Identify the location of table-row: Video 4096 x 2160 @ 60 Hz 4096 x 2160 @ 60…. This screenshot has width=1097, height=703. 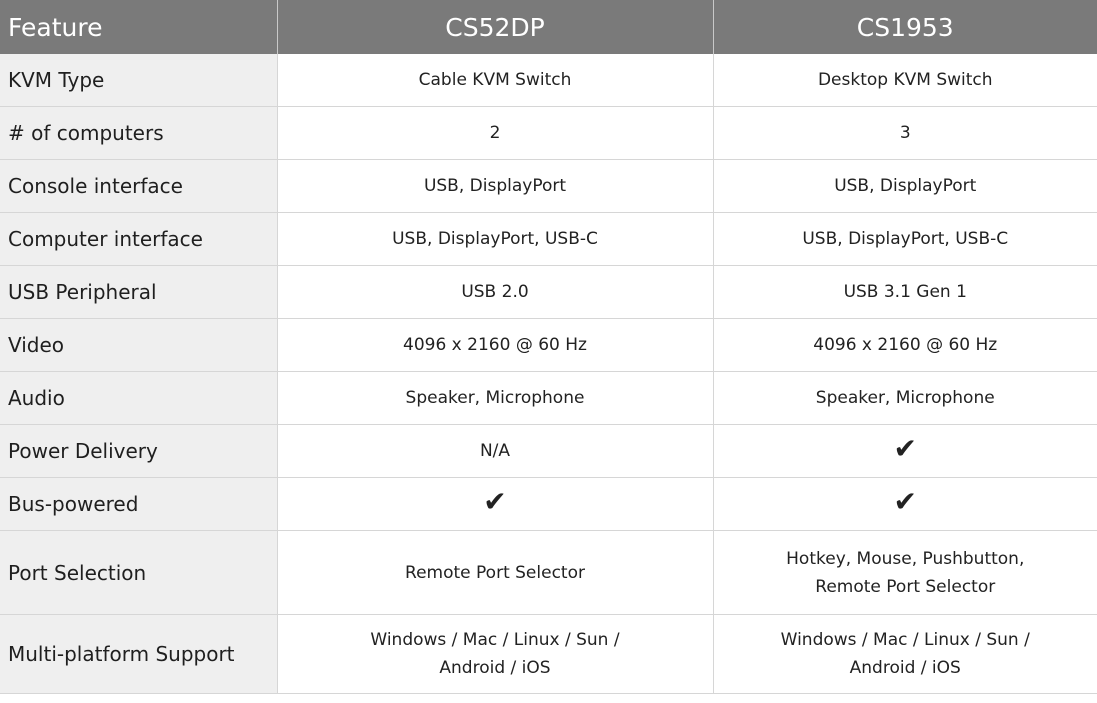
(548, 345).